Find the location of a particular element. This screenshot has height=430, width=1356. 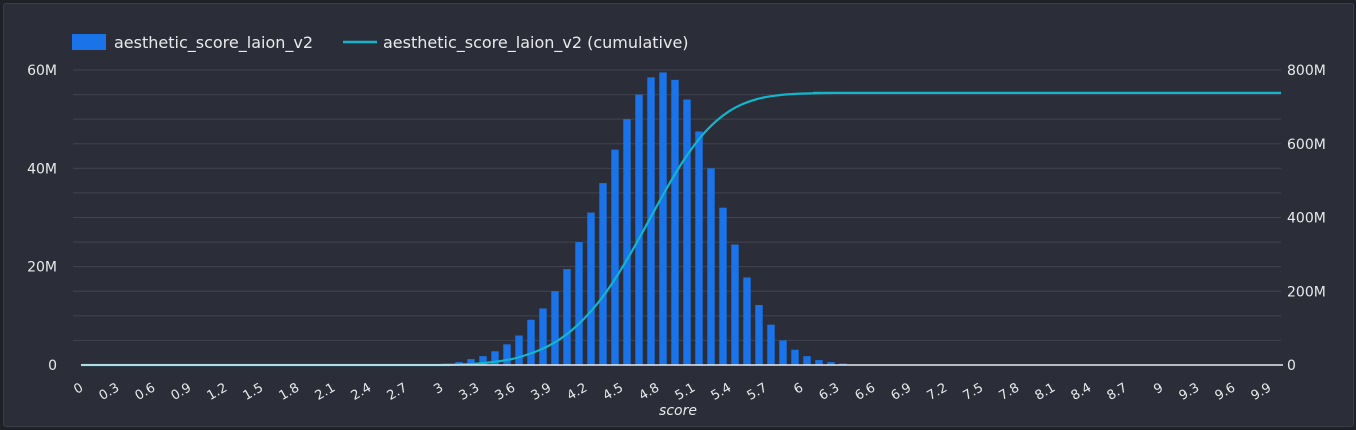

x-tick-label: 8.1 is located at coordinates (1045, 391).